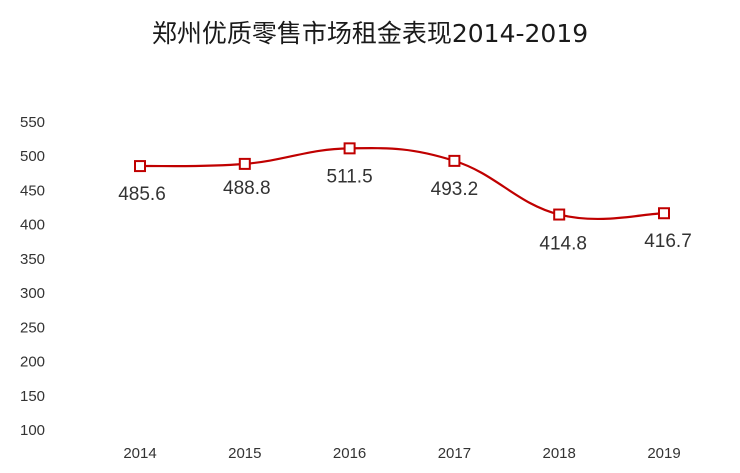  Describe the element at coordinates (370, 33) in the screenshot. I see `chart-title: 郑州优质零售市场租金表现2014-2019` at that location.